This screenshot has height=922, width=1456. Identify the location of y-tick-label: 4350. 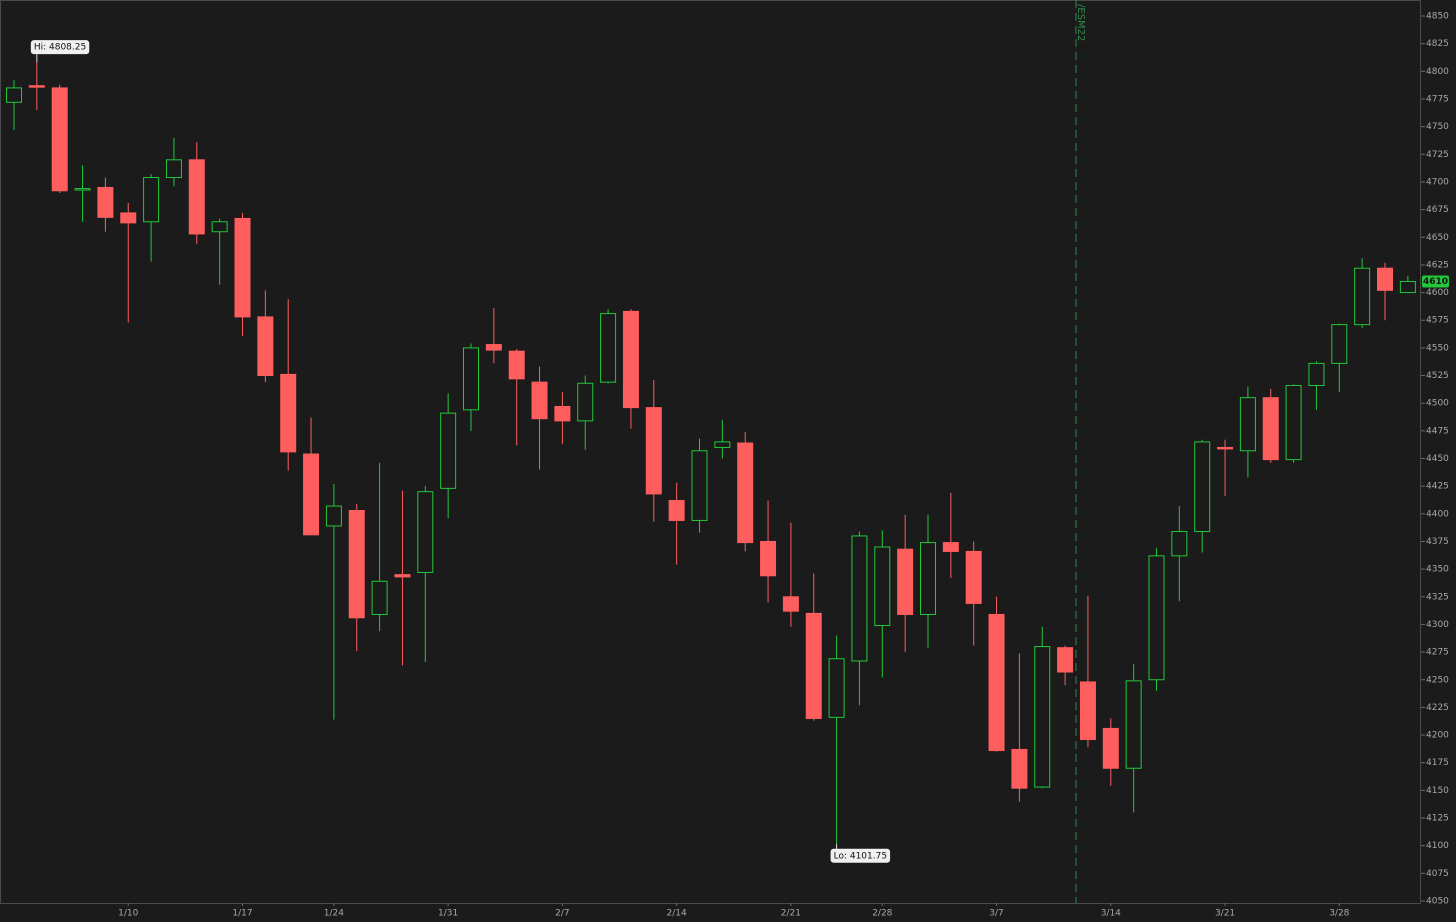
(1437, 570).